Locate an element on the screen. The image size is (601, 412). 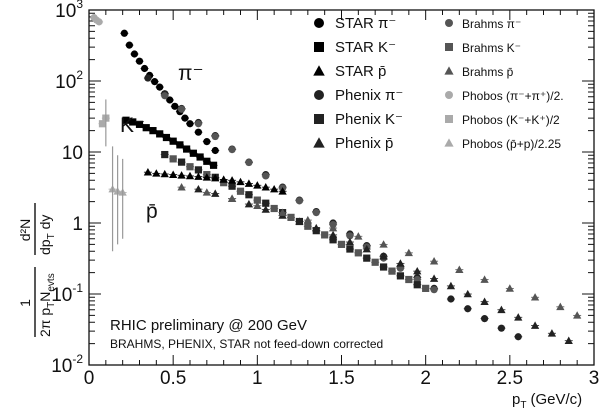
series-Phobos (K⁻+K⁺)/2 is located at coordinates (104, 121).